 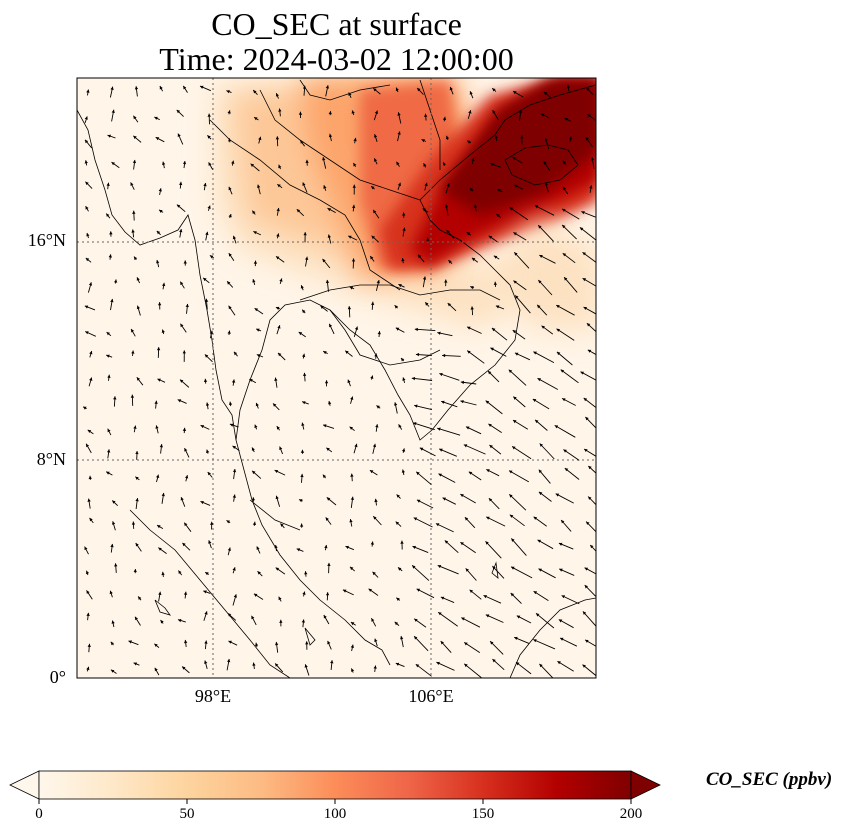 I want to click on colorbar-tick-150: 150, so click(x=483, y=814).